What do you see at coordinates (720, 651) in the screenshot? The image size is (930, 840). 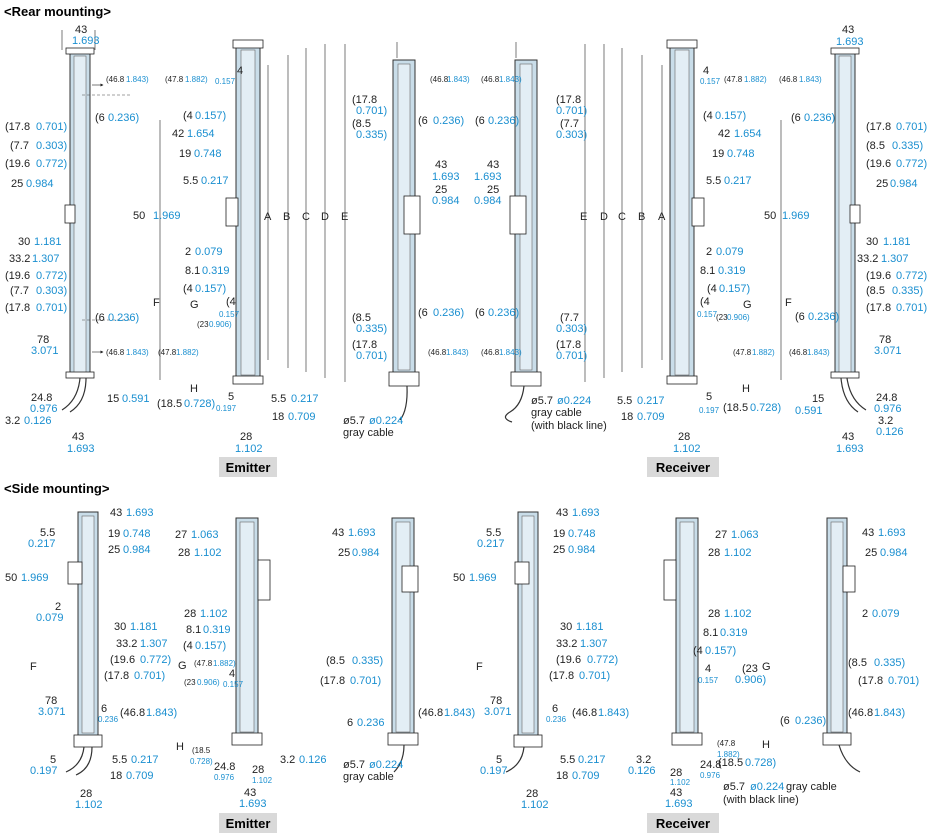 I see `svg-text: 0.157)` at bounding box center [720, 651].